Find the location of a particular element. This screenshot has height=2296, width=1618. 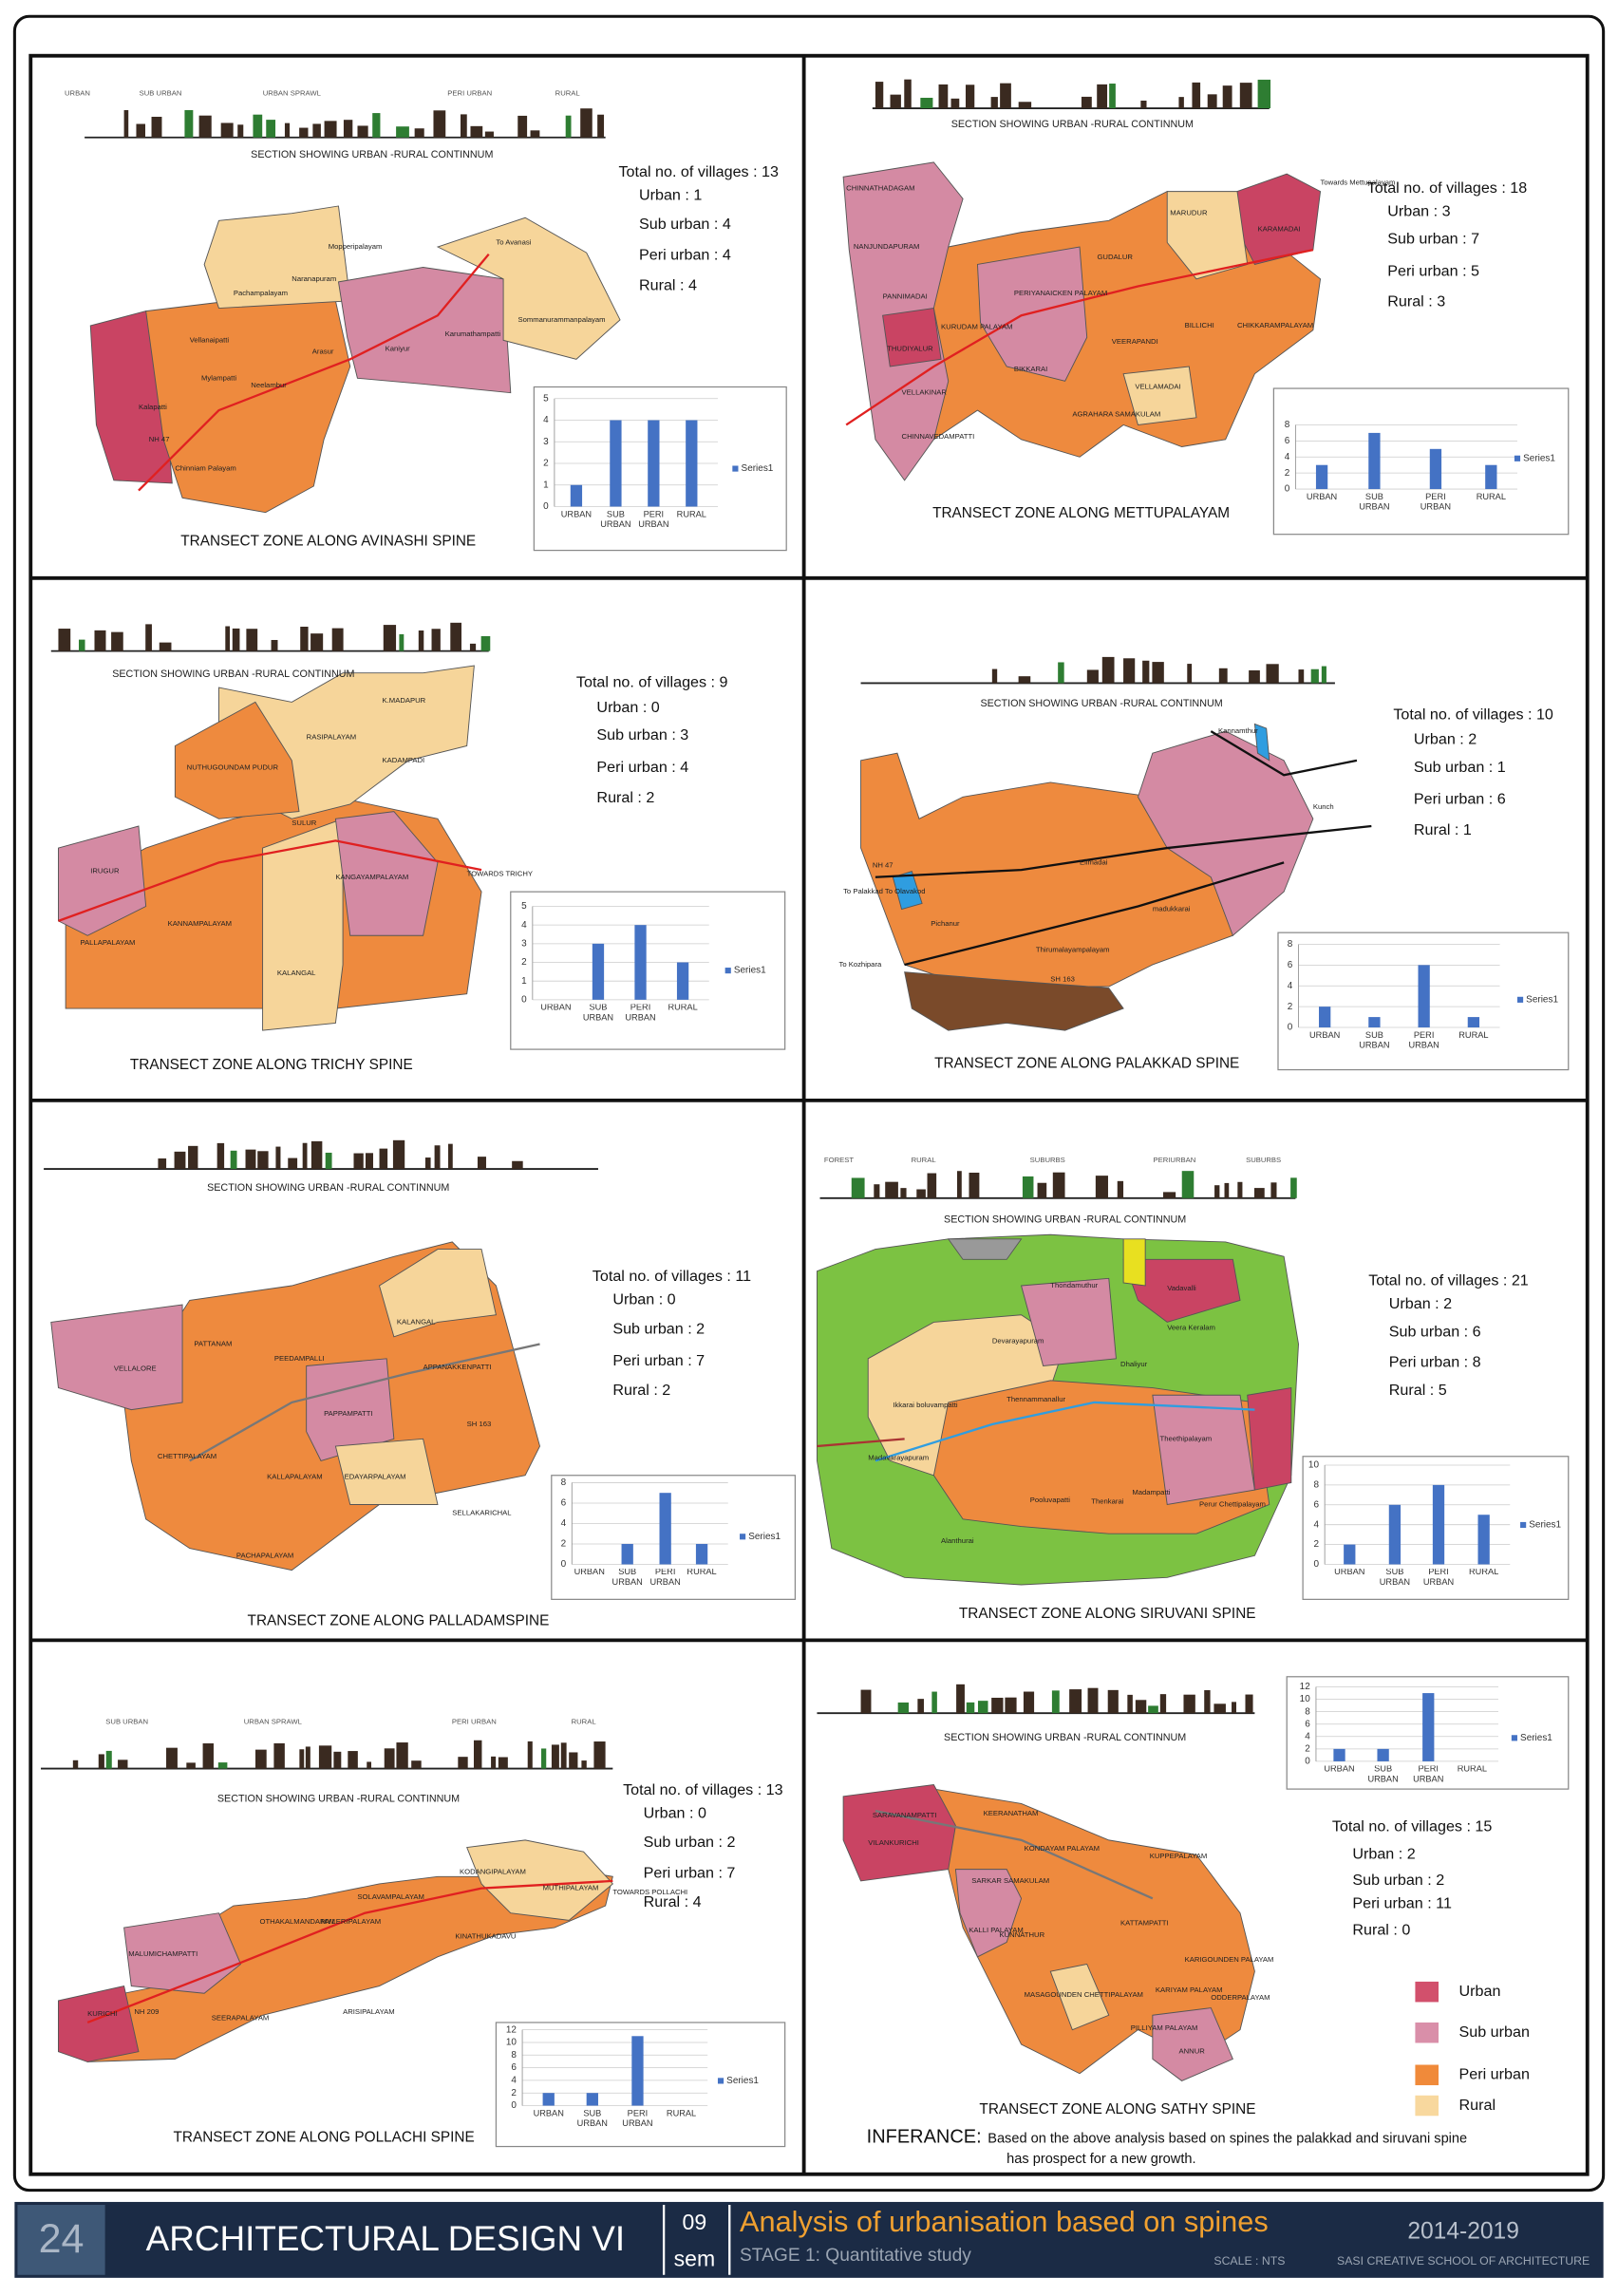

map-label: NANJUNDAPURAM is located at coordinates (887, 246).